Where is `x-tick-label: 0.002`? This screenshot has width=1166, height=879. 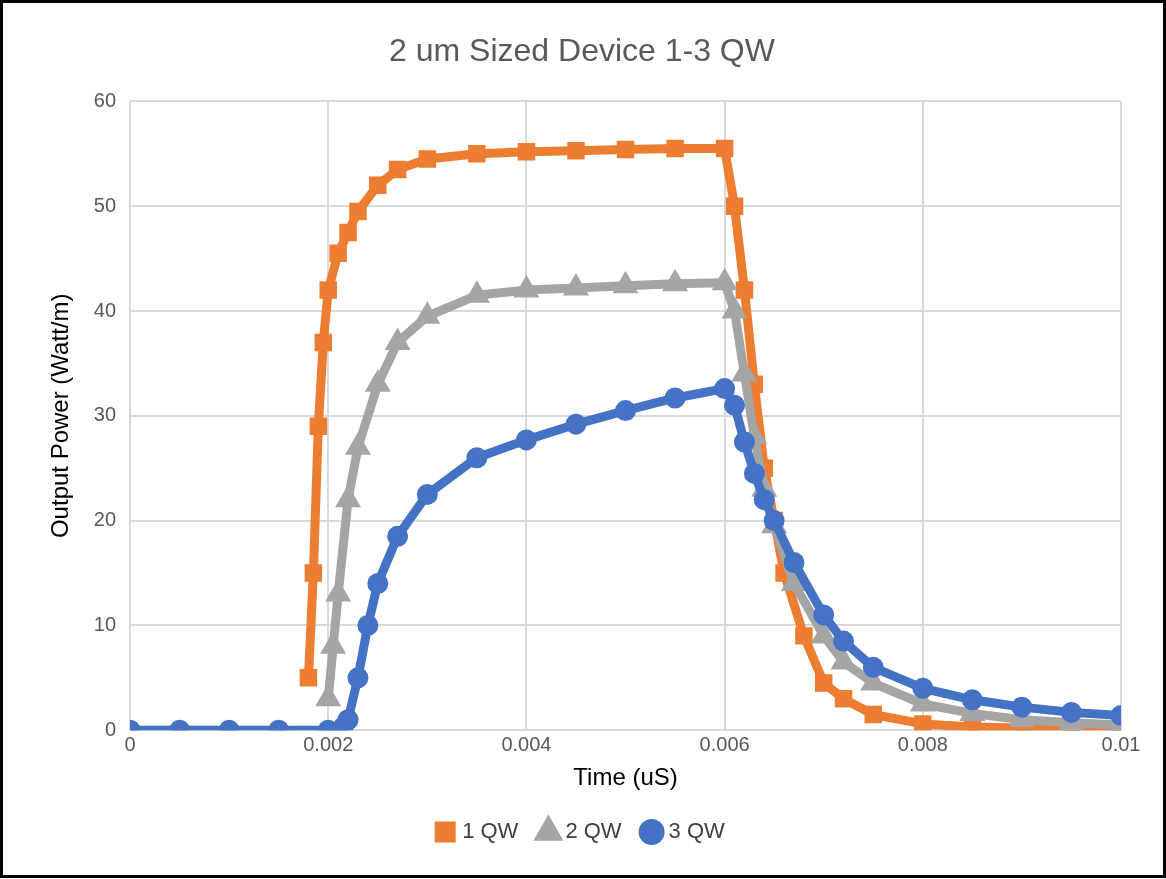
x-tick-label: 0.002 is located at coordinates (328, 743).